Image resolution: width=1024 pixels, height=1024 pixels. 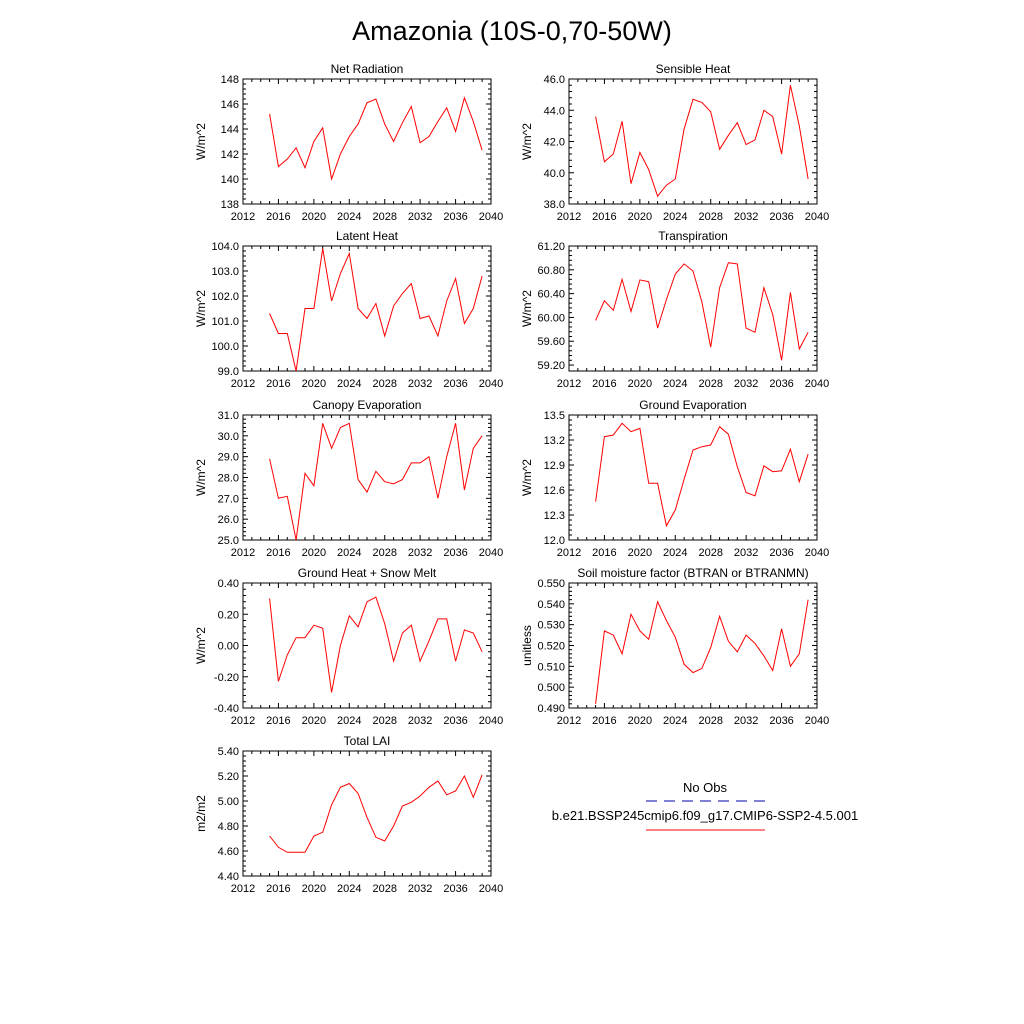 What do you see at coordinates (551, 271) in the screenshot?
I see `transpiration-ytick-label: 60.80` at bounding box center [551, 271].